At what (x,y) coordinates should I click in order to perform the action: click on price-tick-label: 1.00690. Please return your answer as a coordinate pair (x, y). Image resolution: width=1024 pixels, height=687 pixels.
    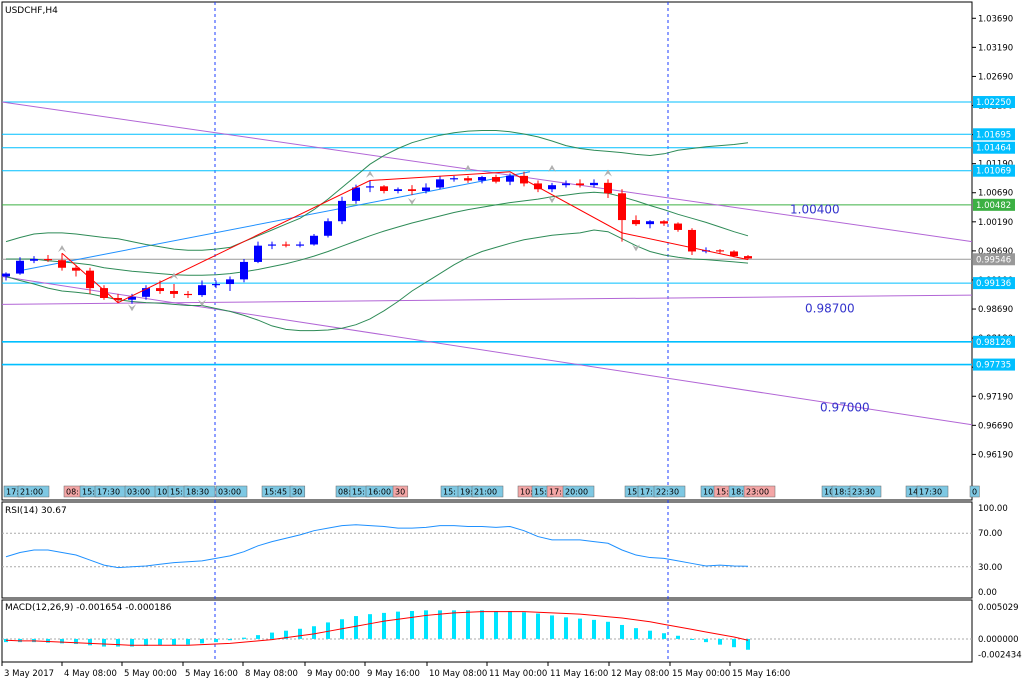
    Looking at the image, I should click on (995, 194).